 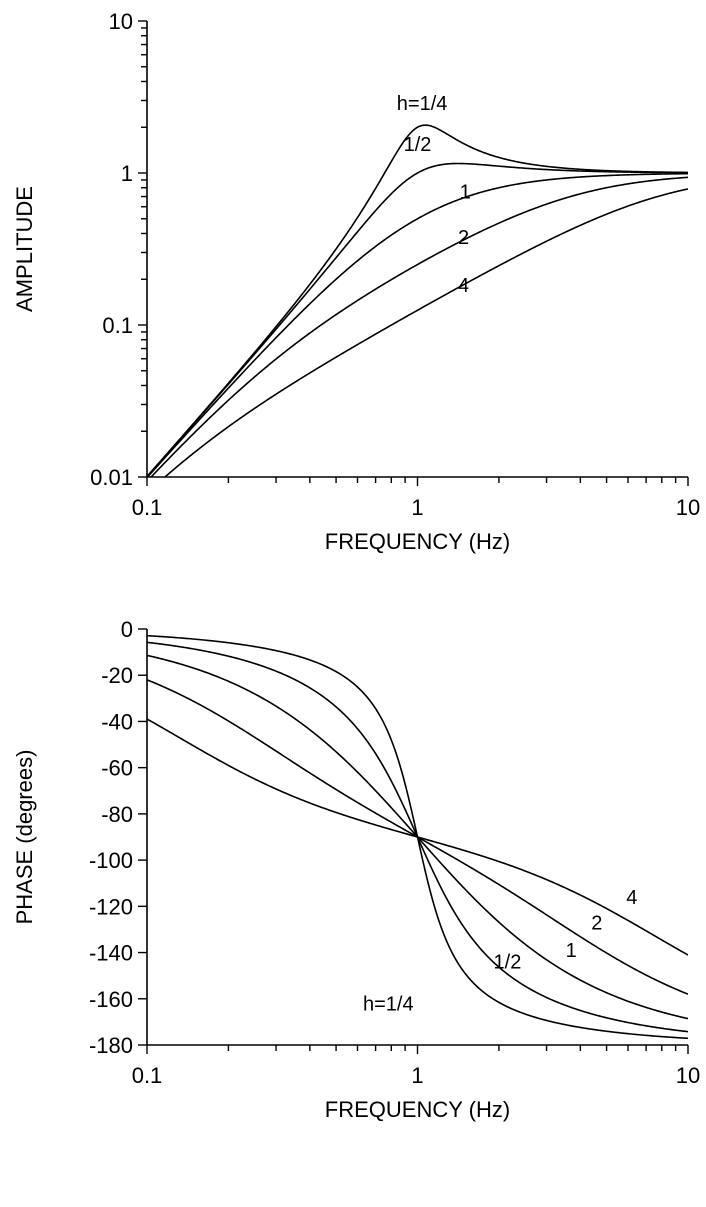 I want to click on amp-x-tick-label: 0.1, so click(x=147, y=507).